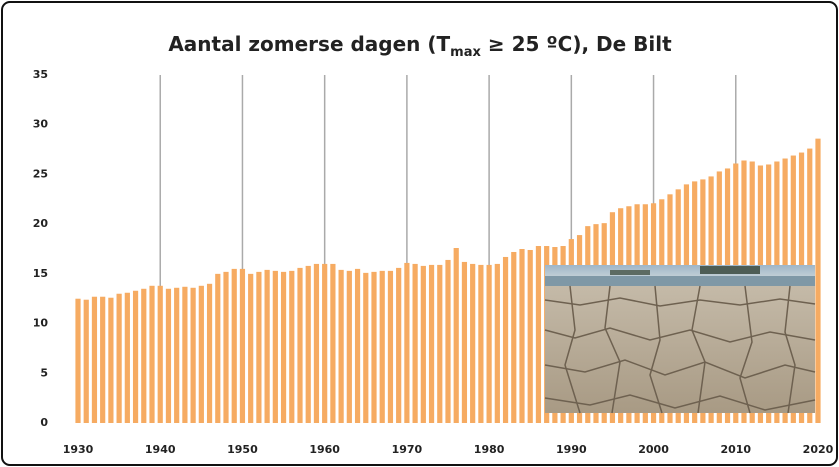  What do you see at coordinates (489, 449) in the screenshot?
I see `x-tick-label: 1980` at bounding box center [489, 449].